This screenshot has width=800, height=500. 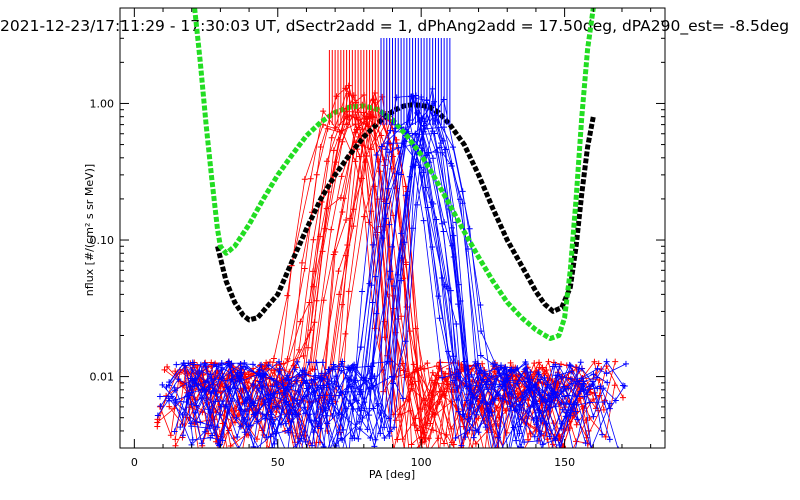 I want to click on x-tick-label: 50, so click(x=278, y=462).